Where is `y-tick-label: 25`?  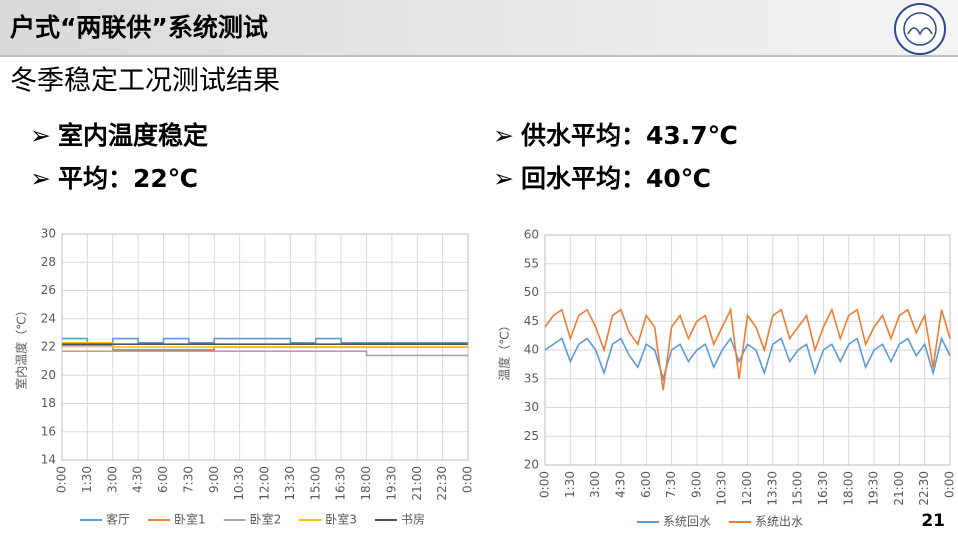
y-tick-label: 25 is located at coordinates (531, 436).